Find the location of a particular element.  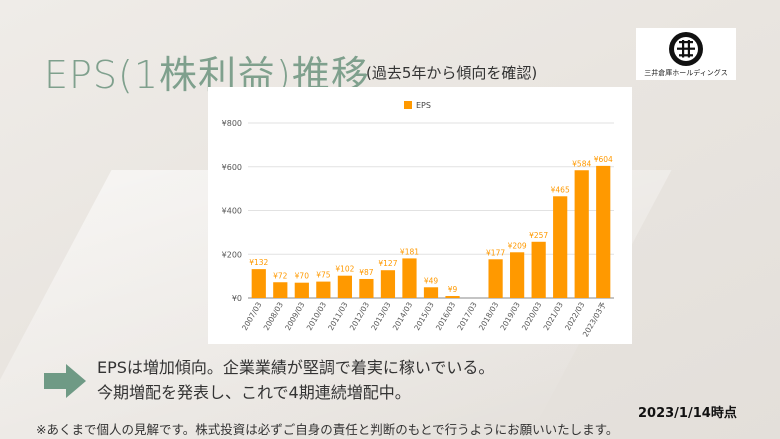

legend-swatch is located at coordinates (408, 105).